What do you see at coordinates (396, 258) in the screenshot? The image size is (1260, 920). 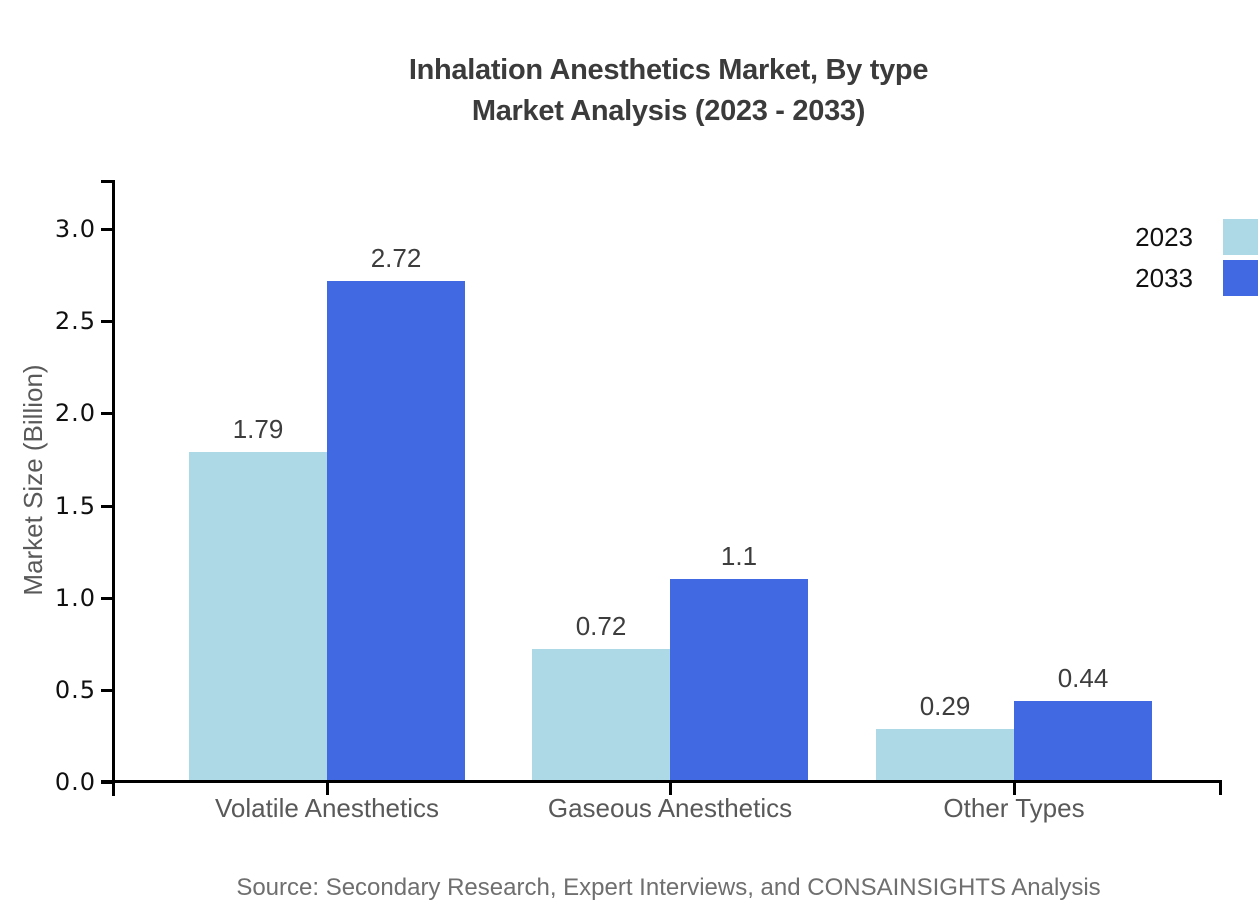 I see `bar-value-label: 2.72` at bounding box center [396, 258].